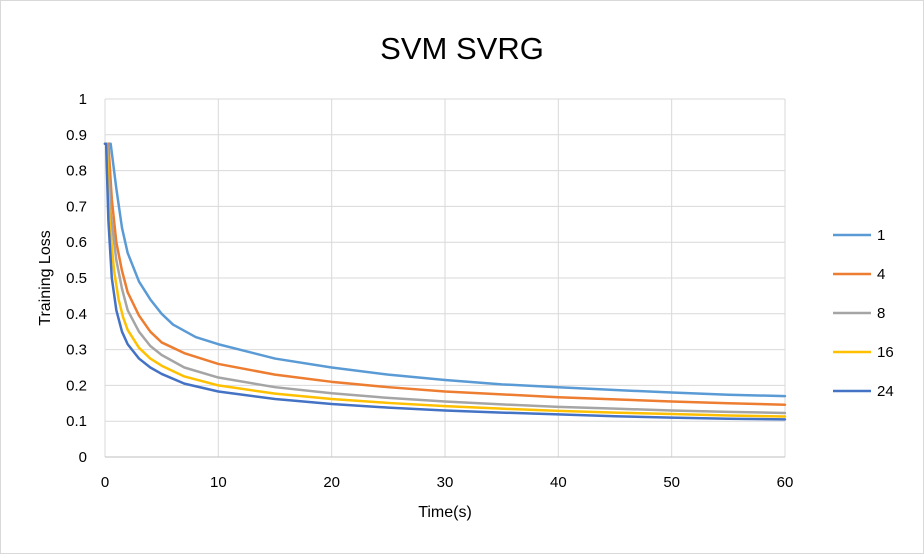 The image size is (924, 558). Describe the element at coordinates (105, 482) in the screenshot. I see `x-tick-label: 0` at that location.